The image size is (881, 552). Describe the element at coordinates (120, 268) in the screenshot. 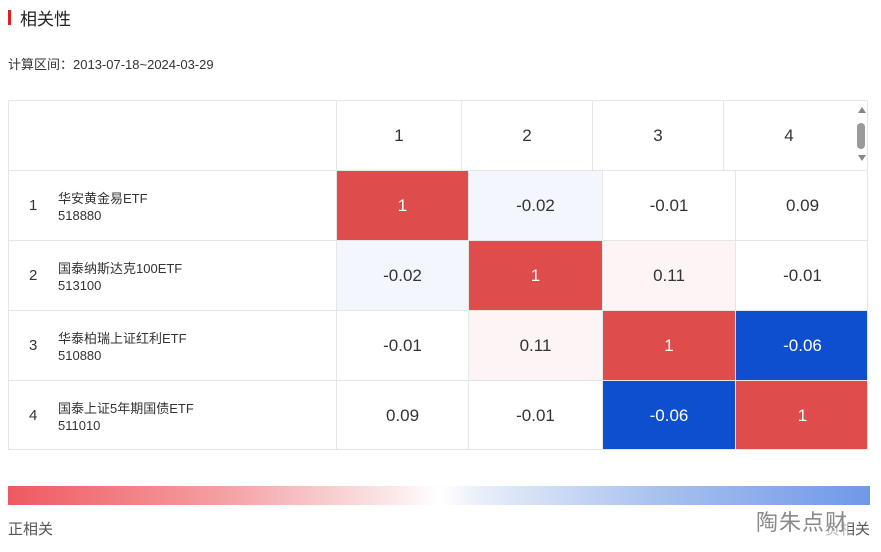

I see `fund-name: 国泰纳斯达克100ETF` at that location.